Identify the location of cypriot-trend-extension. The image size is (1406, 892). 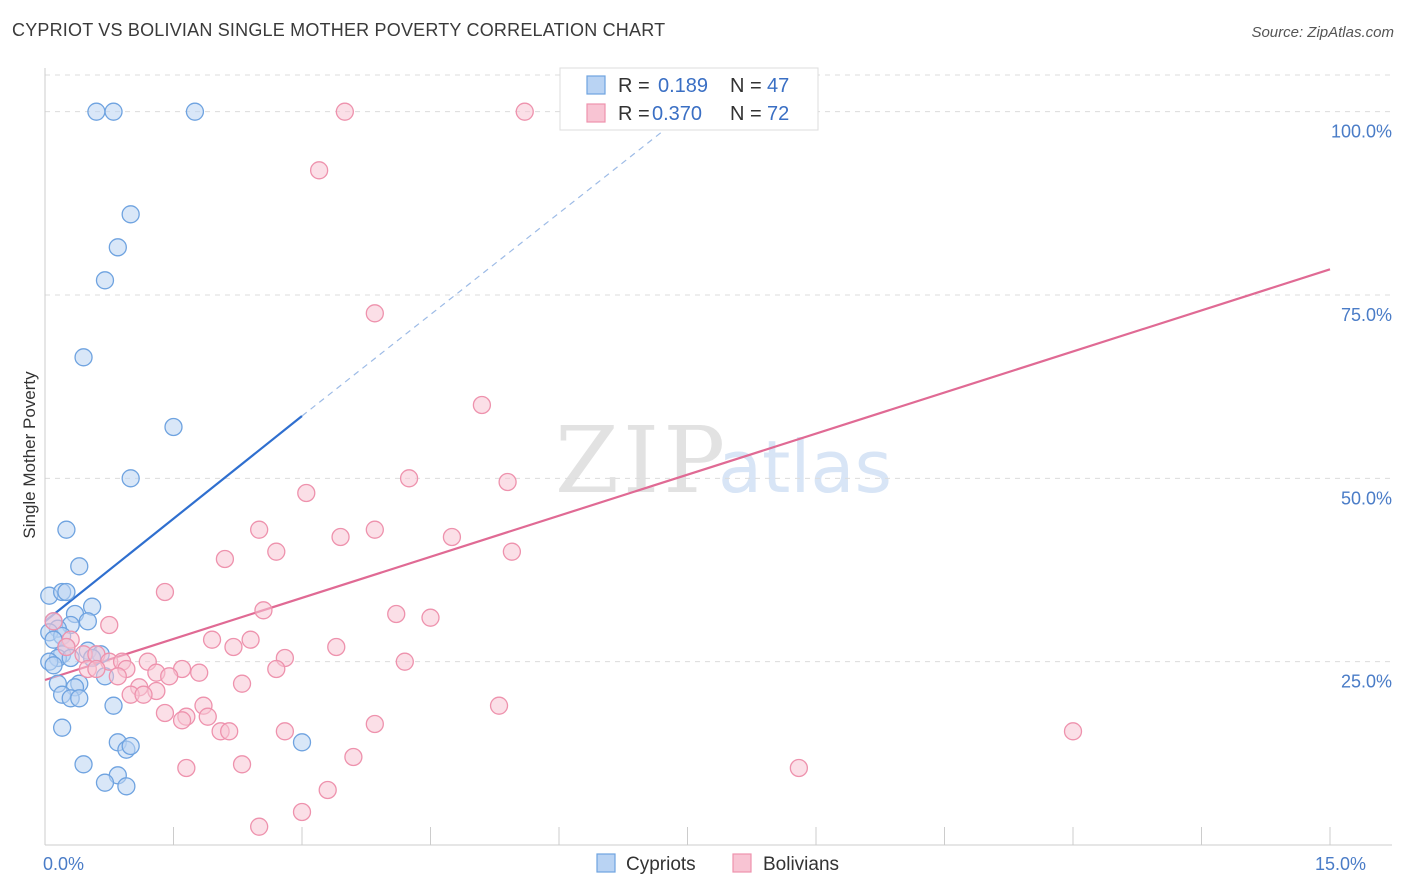
(494, 264).